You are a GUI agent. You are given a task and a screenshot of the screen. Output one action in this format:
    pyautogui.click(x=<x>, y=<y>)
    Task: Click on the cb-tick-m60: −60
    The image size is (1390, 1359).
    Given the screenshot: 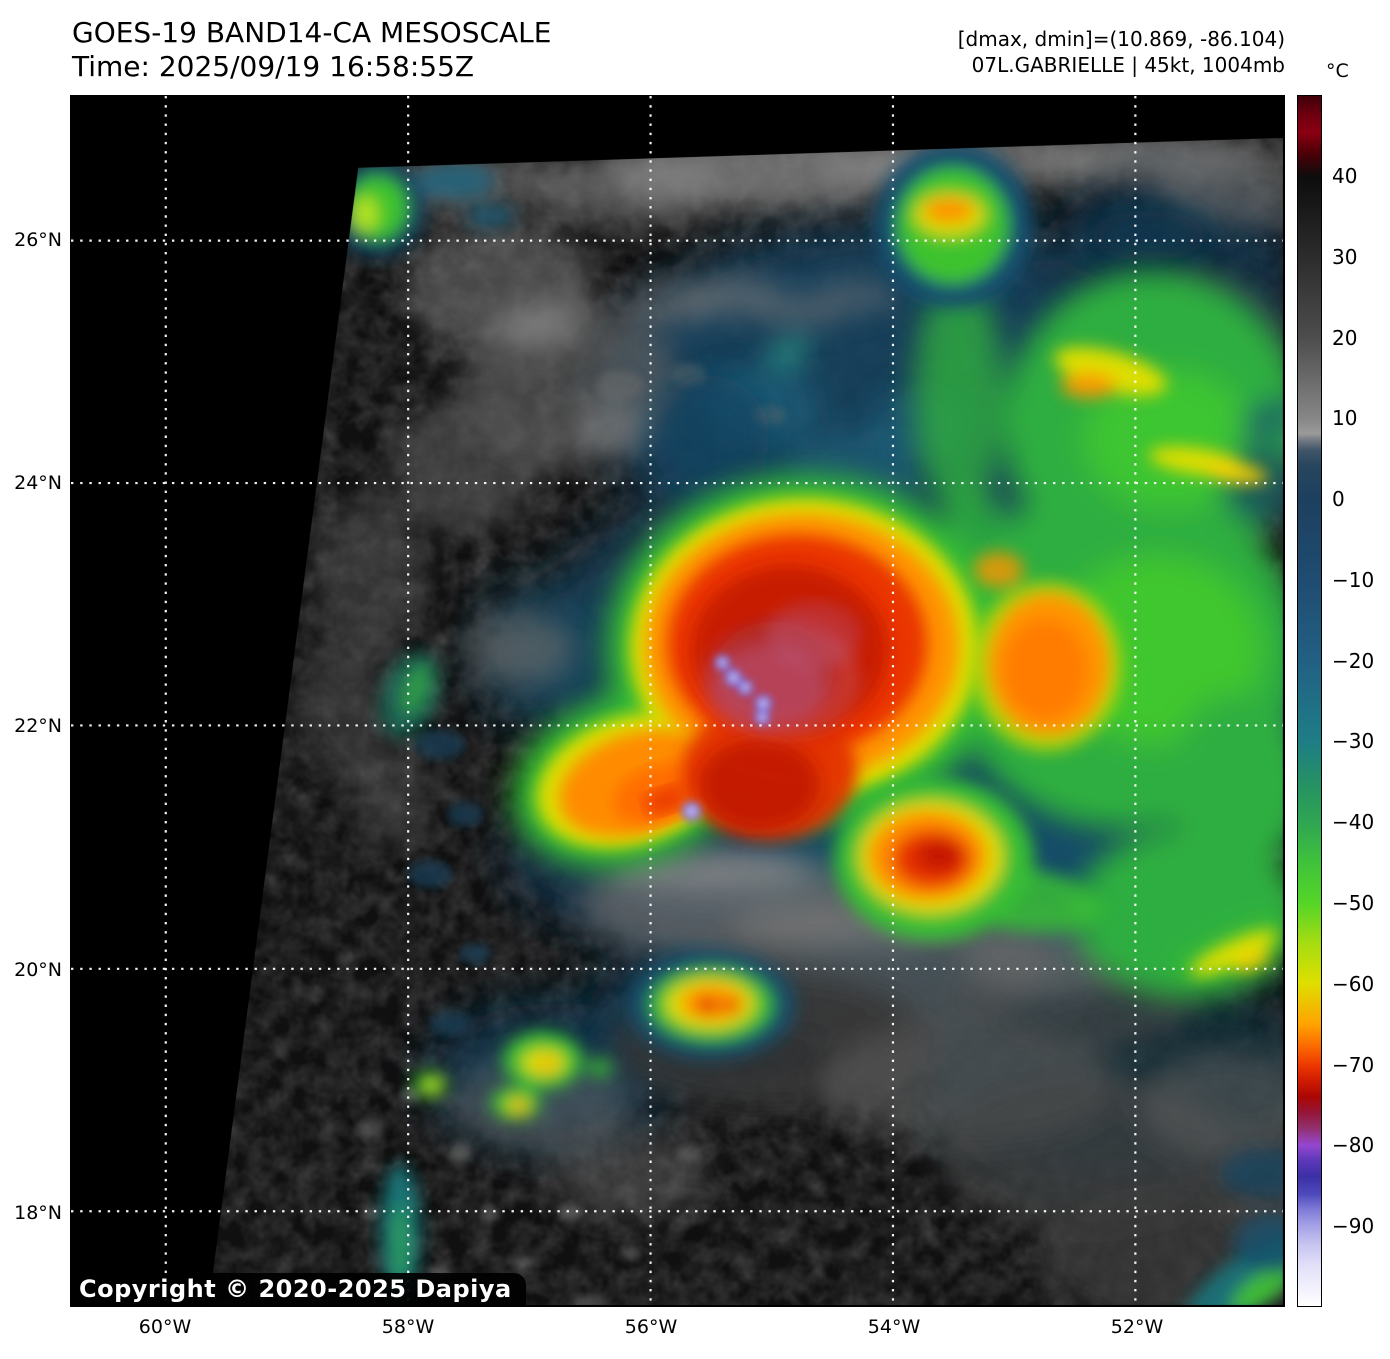 What is the action you would take?
    pyautogui.click(x=1353, y=984)
    